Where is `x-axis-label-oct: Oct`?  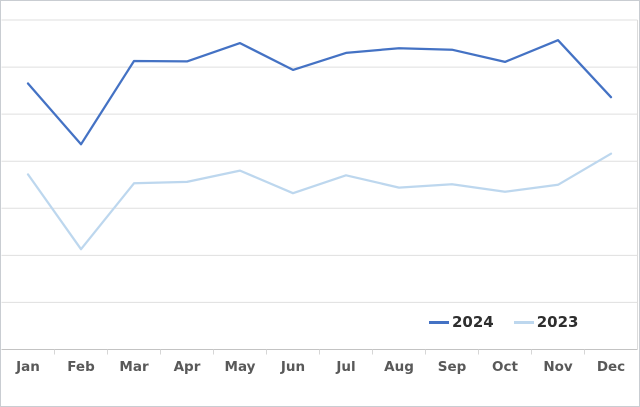
x-axis-label-oct: Oct is located at coordinates (505, 367).